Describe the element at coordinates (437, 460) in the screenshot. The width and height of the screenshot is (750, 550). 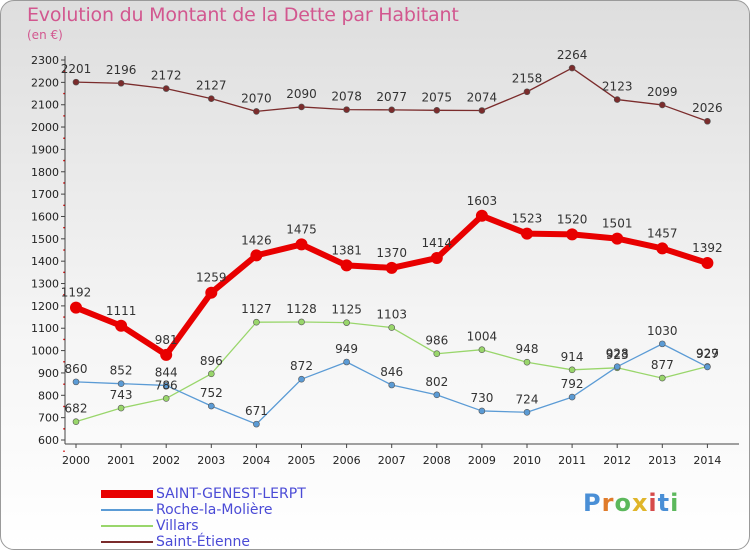
I see `x-tick-label: 2008` at that location.